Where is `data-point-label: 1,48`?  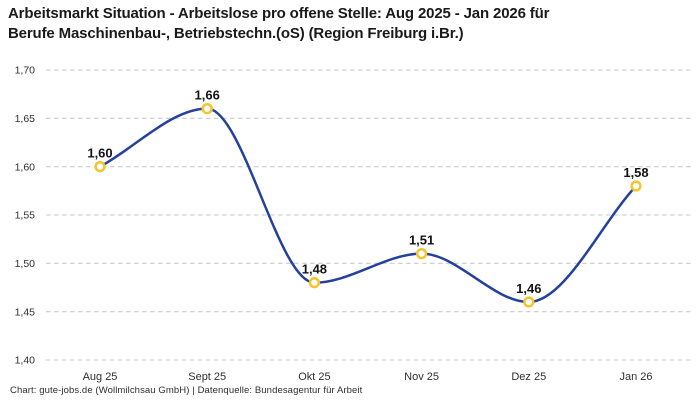 data-point-label: 1,48 is located at coordinates (314, 269).